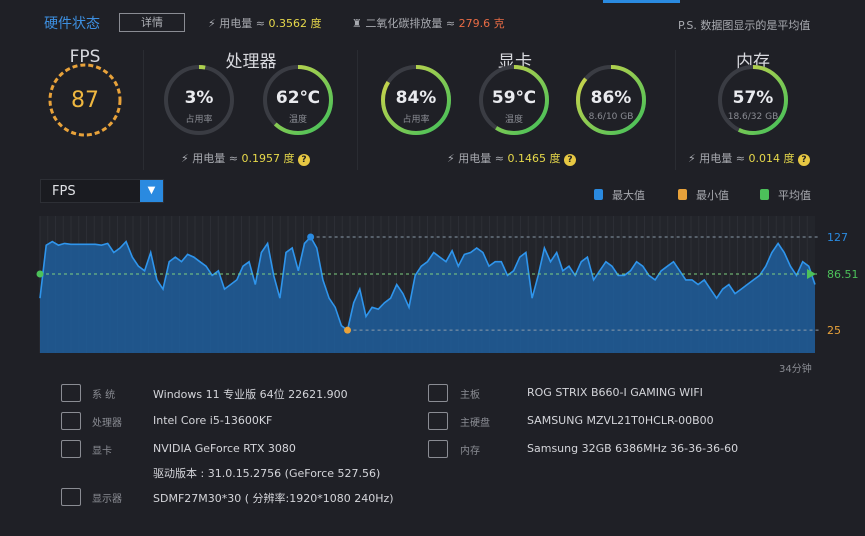  Describe the element at coordinates (107, 423) in the screenshot. I see `system-label: 处理器` at that location.